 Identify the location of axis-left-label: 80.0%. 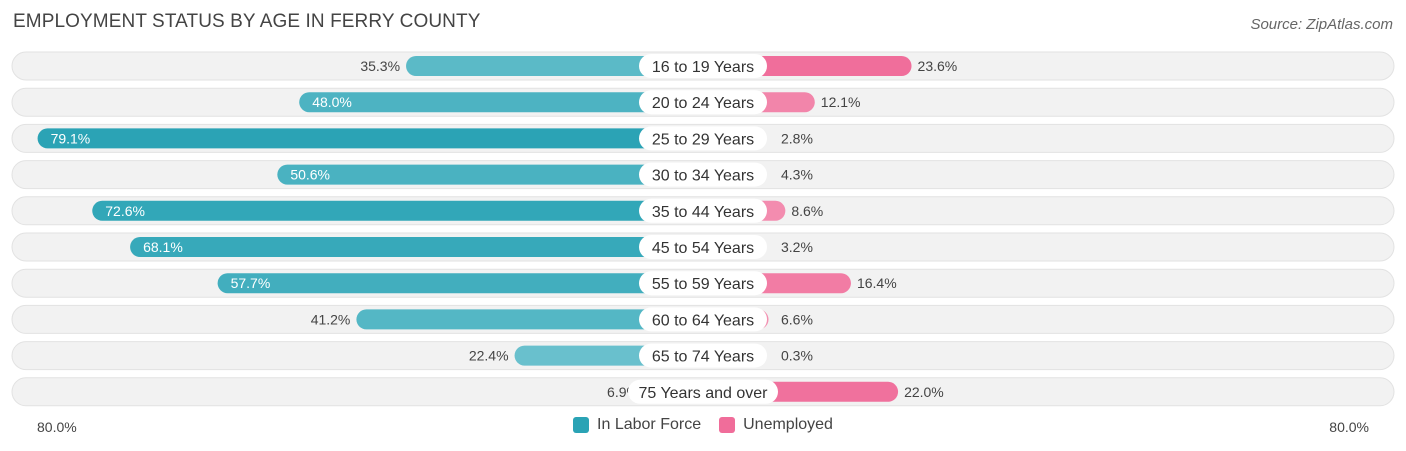
(57, 427).